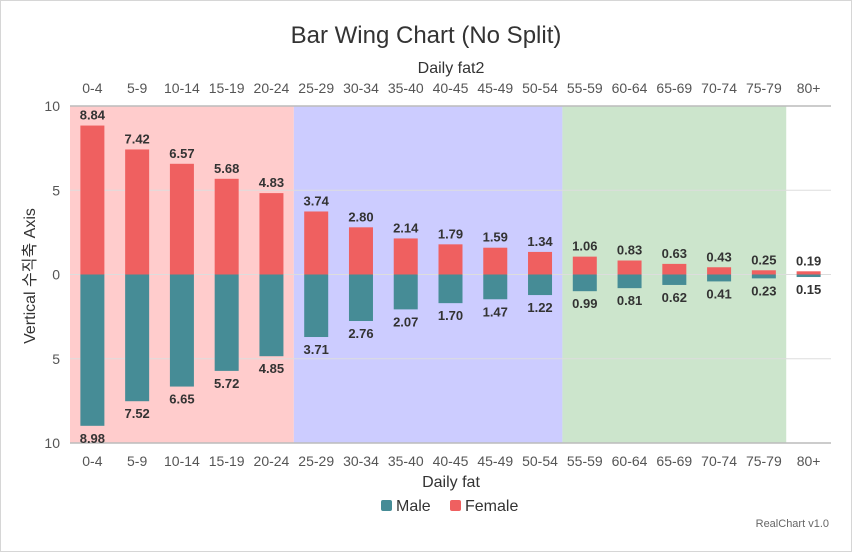 Image resolution: width=852 pixels, height=556 pixels. Describe the element at coordinates (227, 461) in the screenshot. I see `x-tick-label-15-19: 15-19` at that location.